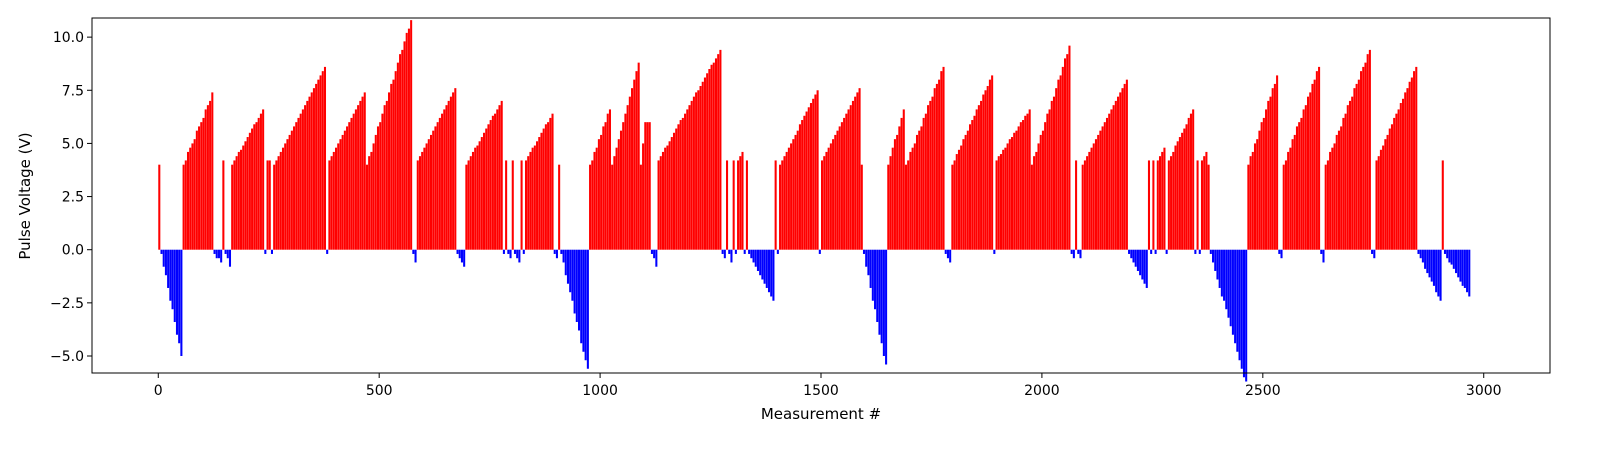  Describe the element at coordinates (821, 414) in the screenshot. I see `x-axis-label: Measurement #` at that location.